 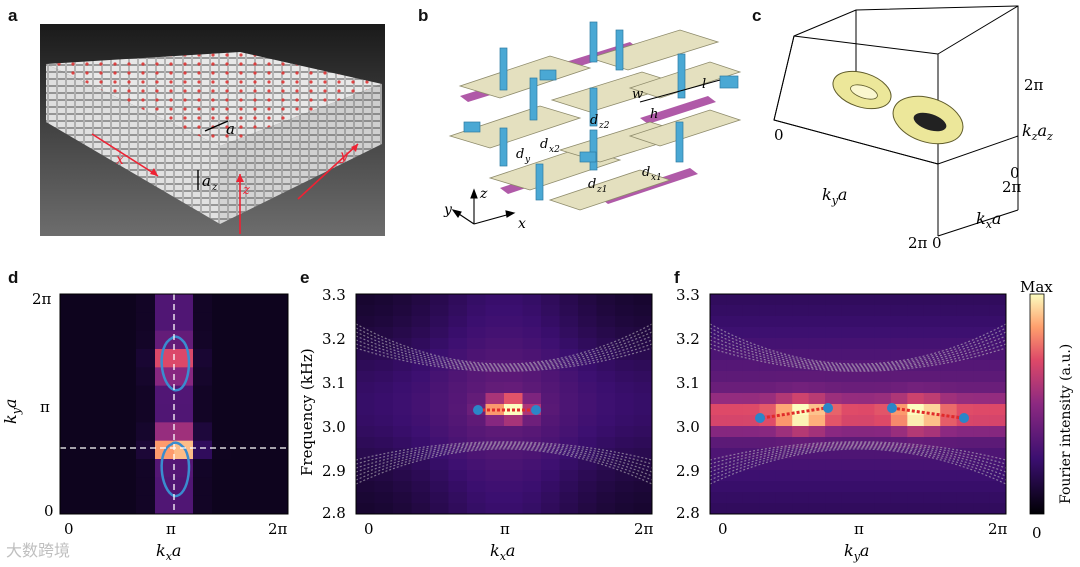 What do you see at coordinates (544, 144) in the screenshot?
I see `dim-dx2: d` at bounding box center [544, 144].